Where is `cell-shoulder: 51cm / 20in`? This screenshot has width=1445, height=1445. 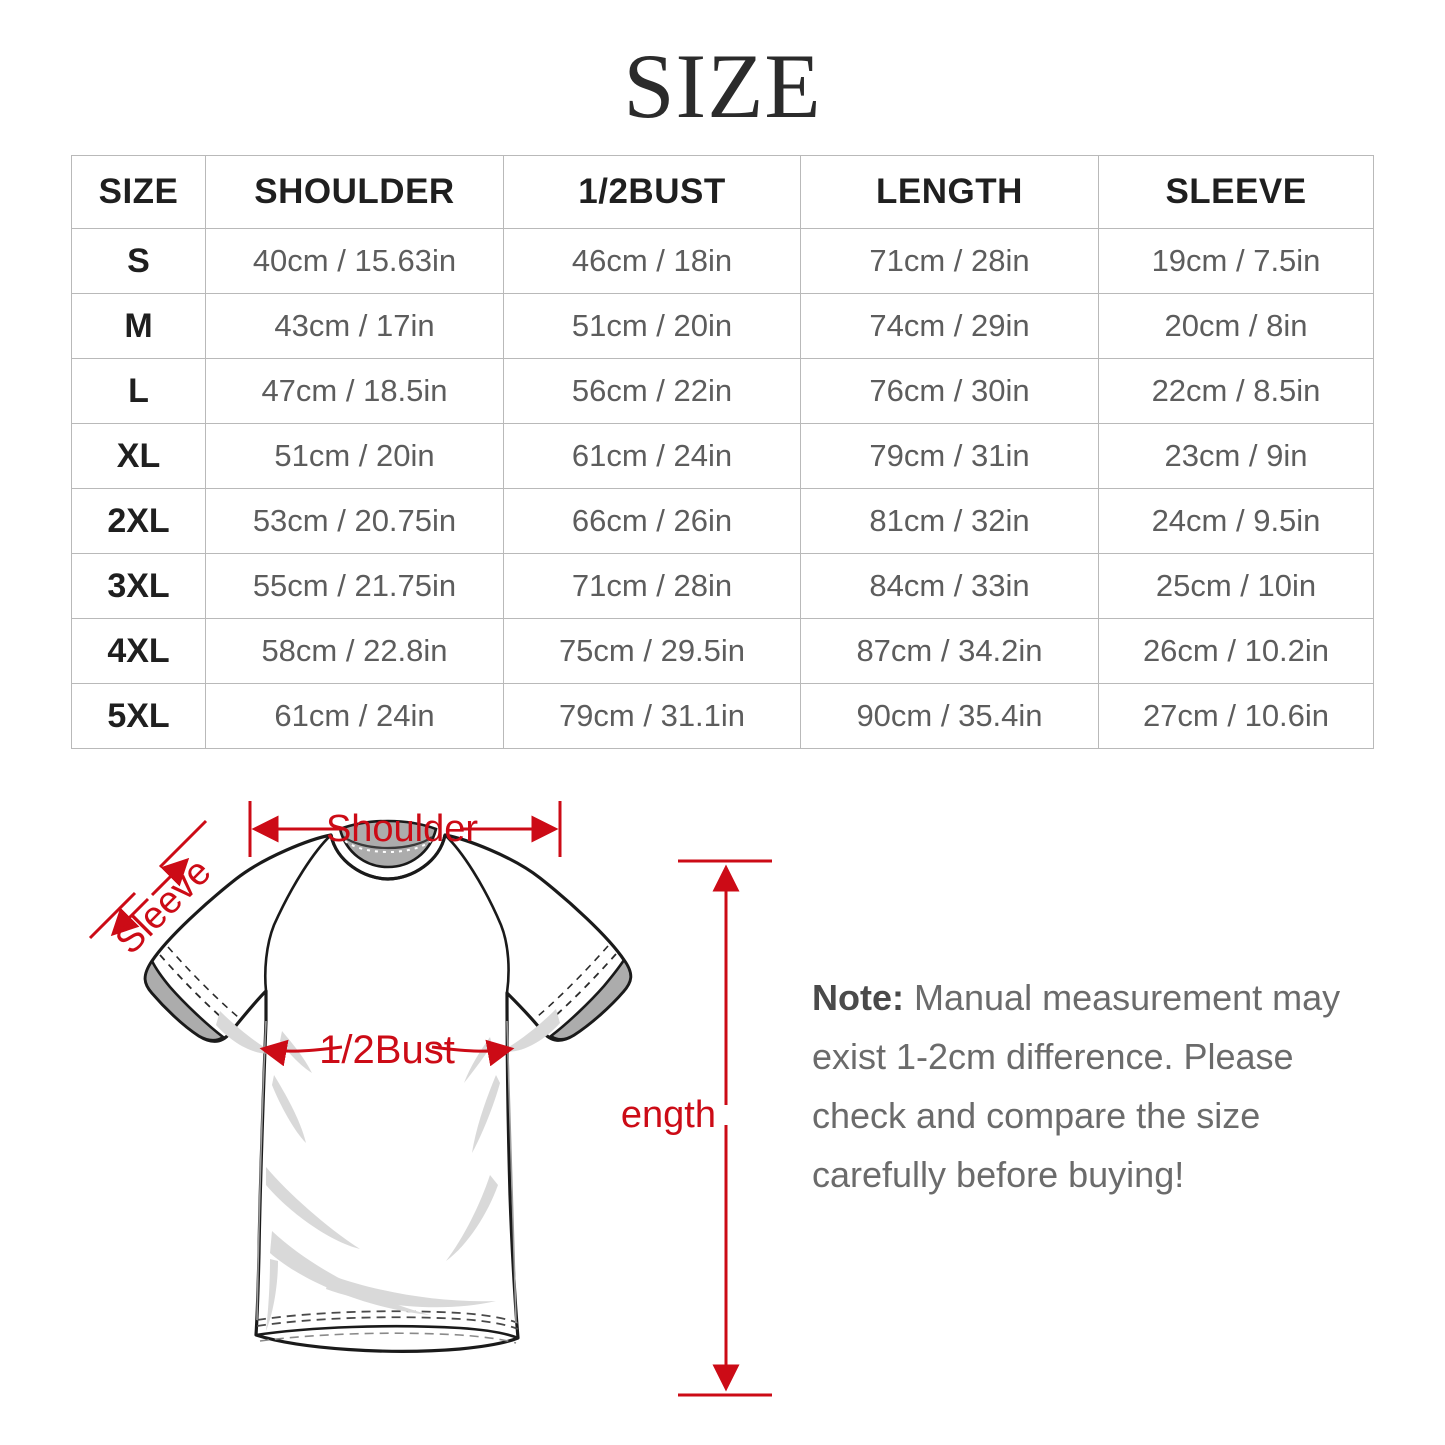
cell-shoulder: 51cm / 20in is located at coordinates (354, 456).